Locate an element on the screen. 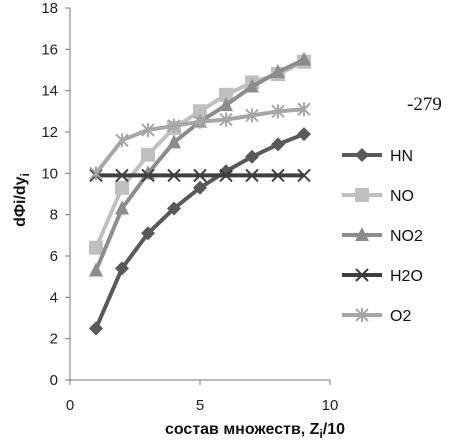 The image size is (455, 442). y-tick-label: 16 is located at coordinates (49, 49).